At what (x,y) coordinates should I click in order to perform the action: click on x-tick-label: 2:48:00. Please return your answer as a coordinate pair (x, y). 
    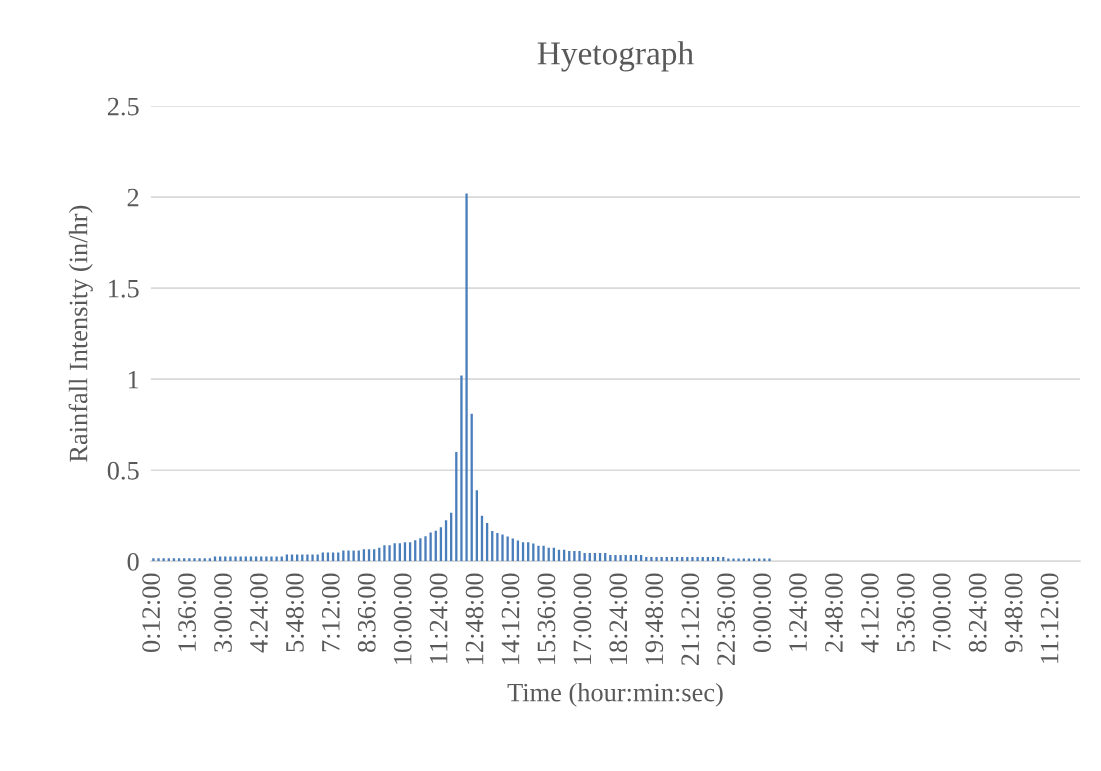
    Looking at the image, I should click on (834, 612).